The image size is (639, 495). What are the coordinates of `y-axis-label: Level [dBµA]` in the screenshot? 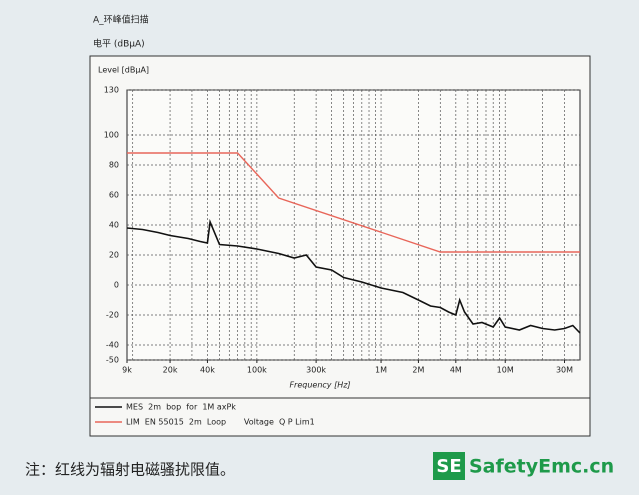 It's located at (123, 70).